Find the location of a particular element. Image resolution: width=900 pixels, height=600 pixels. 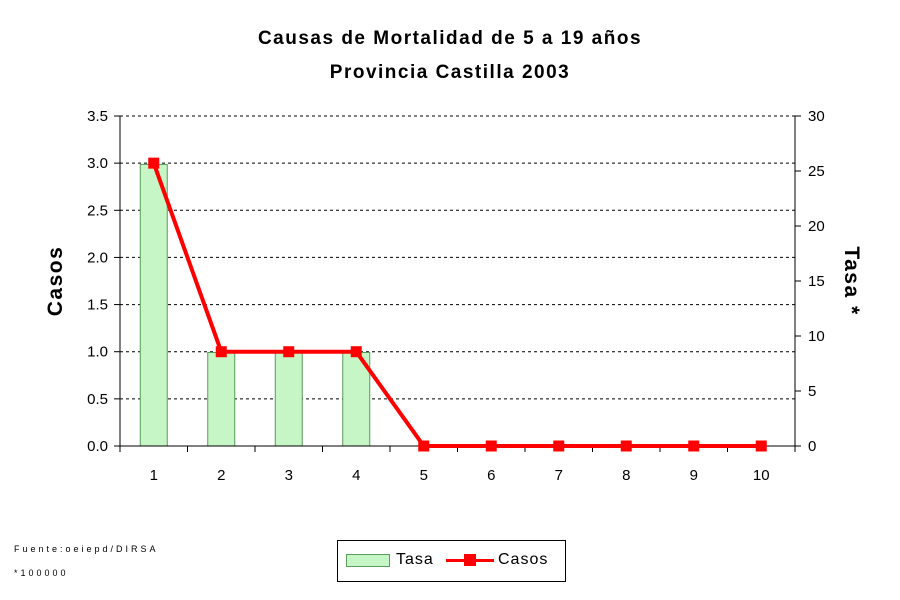

y-tick-label: 2.5 is located at coordinates (97, 210).